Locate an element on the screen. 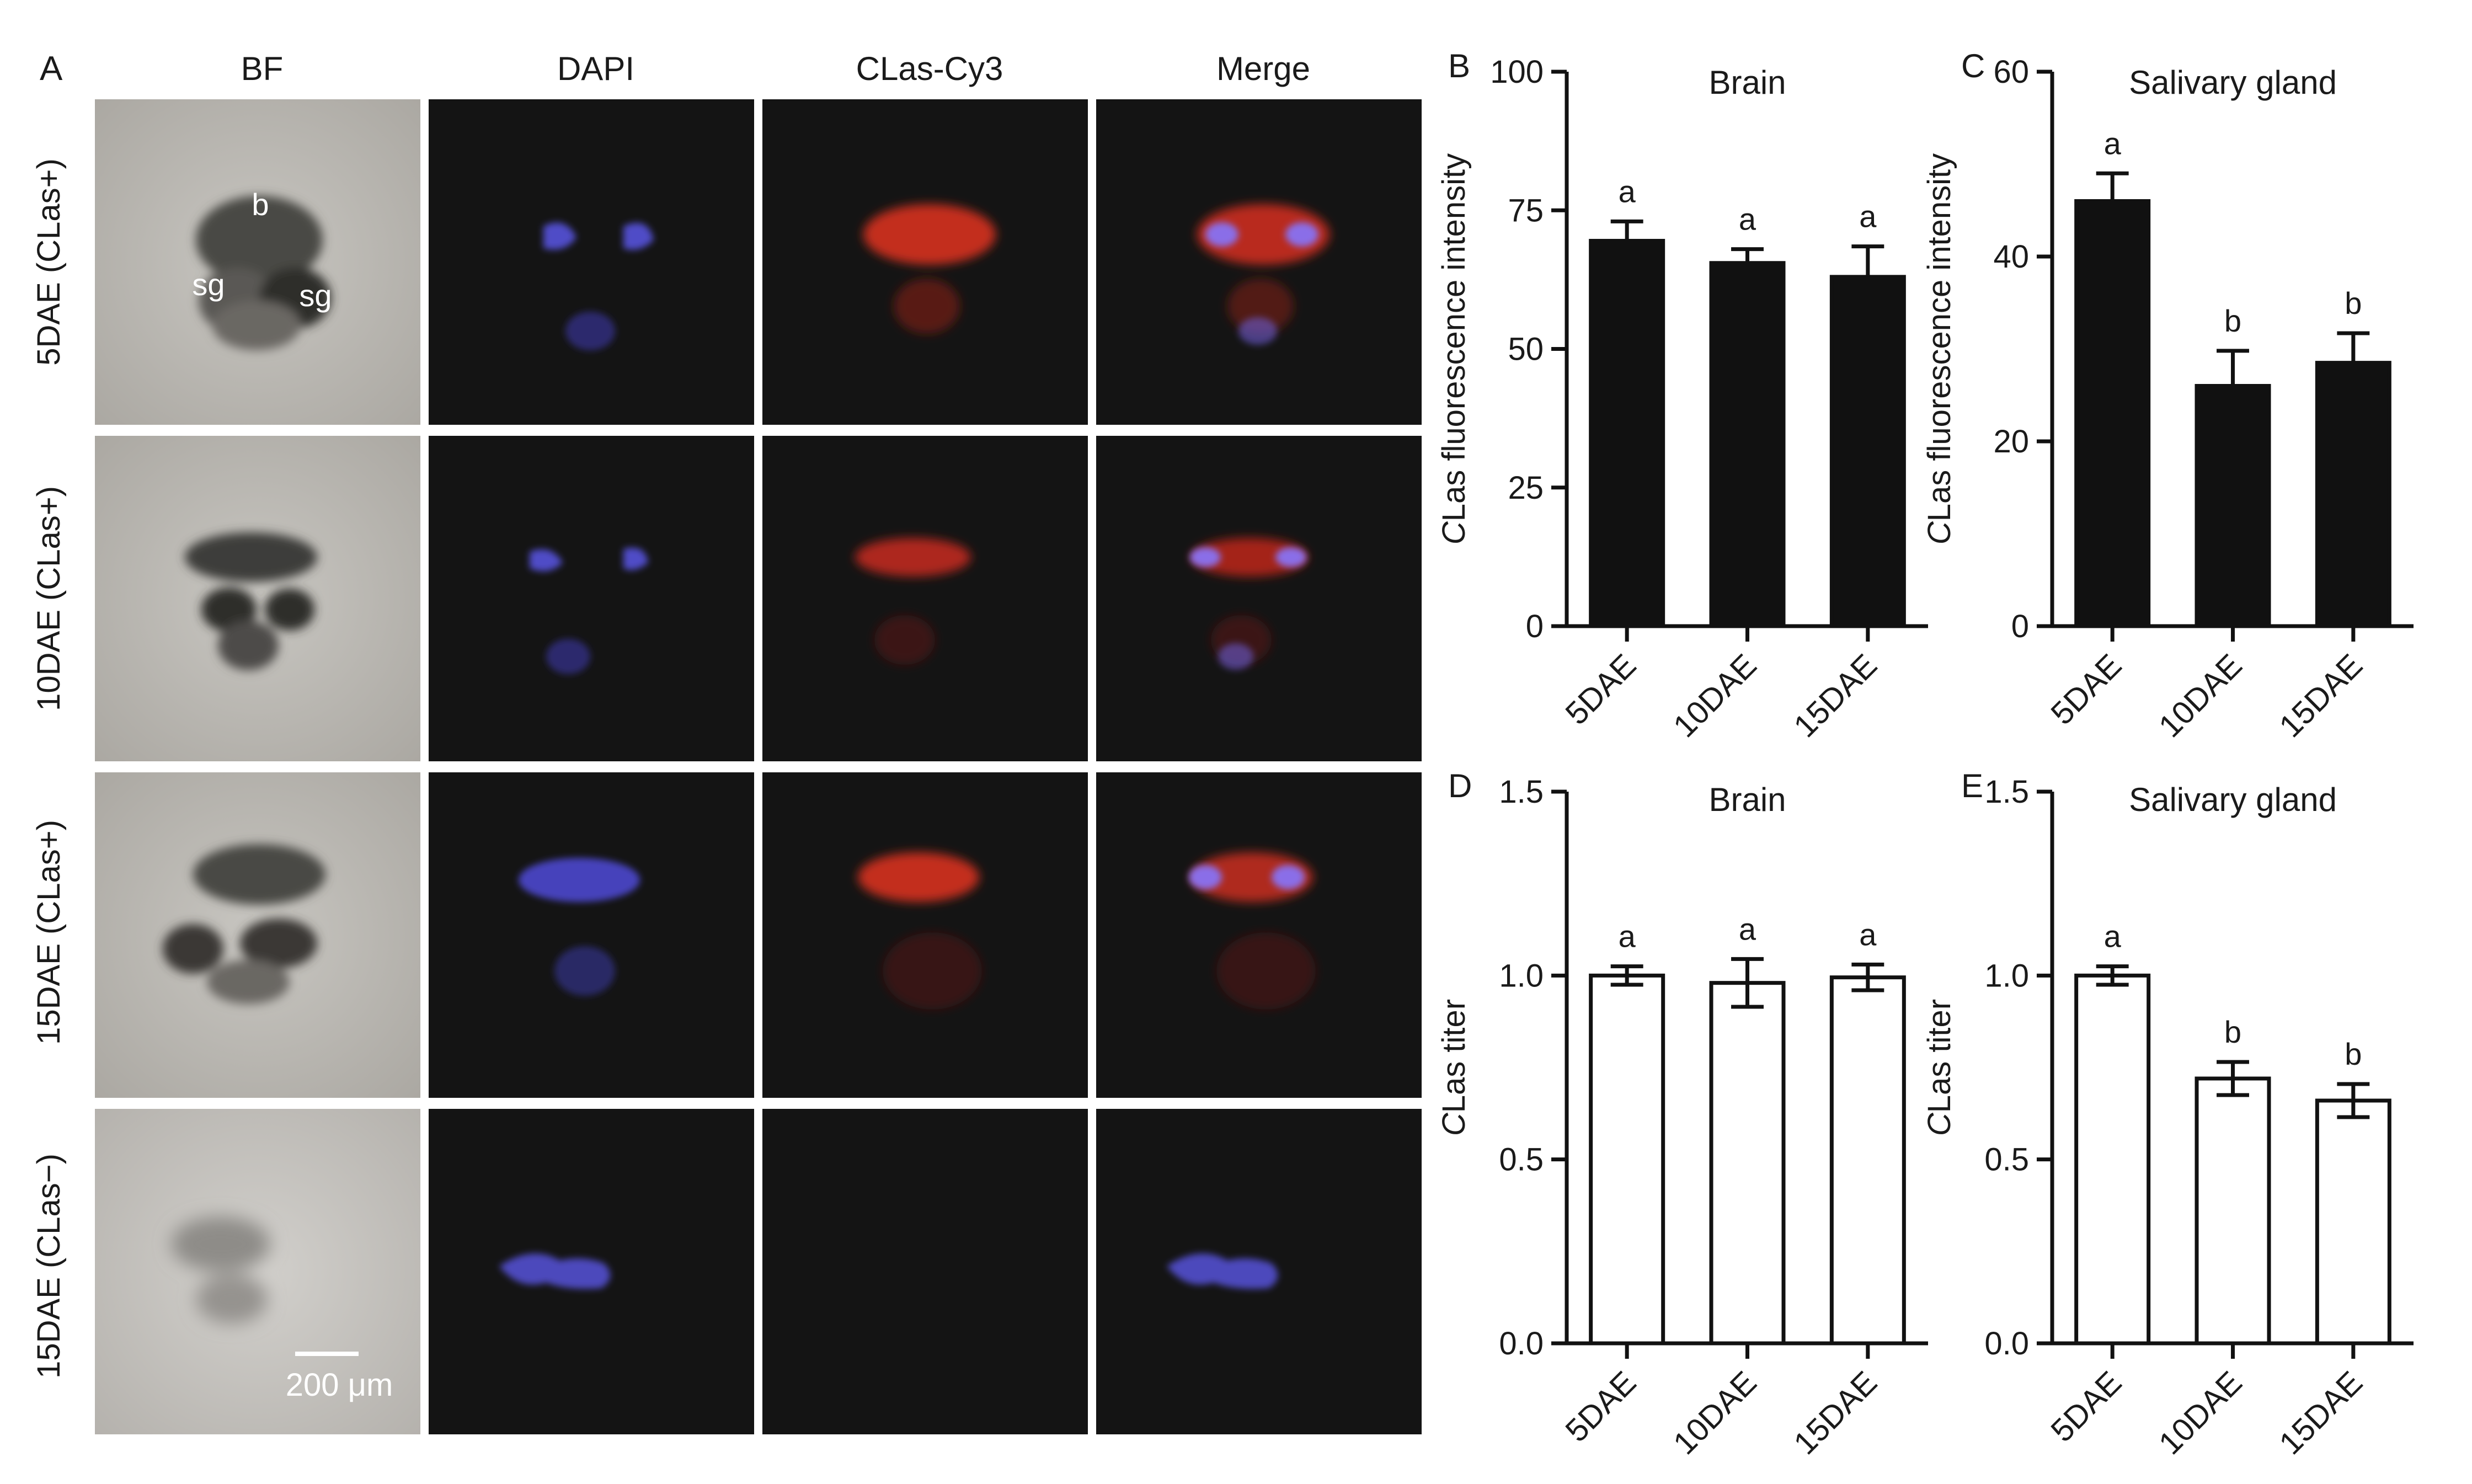  micrograph-bf-5dae: b sg sg is located at coordinates (257, 262).